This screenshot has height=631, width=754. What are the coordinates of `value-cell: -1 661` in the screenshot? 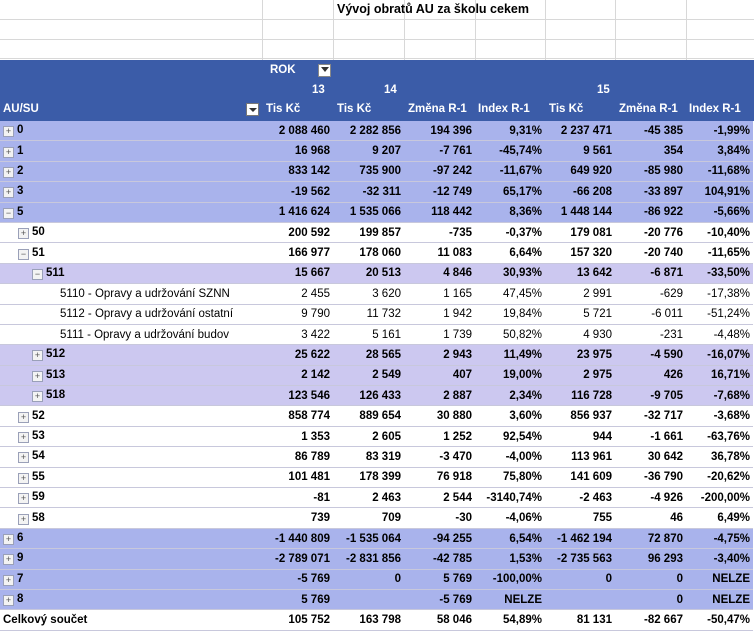 It's located at (650, 437).